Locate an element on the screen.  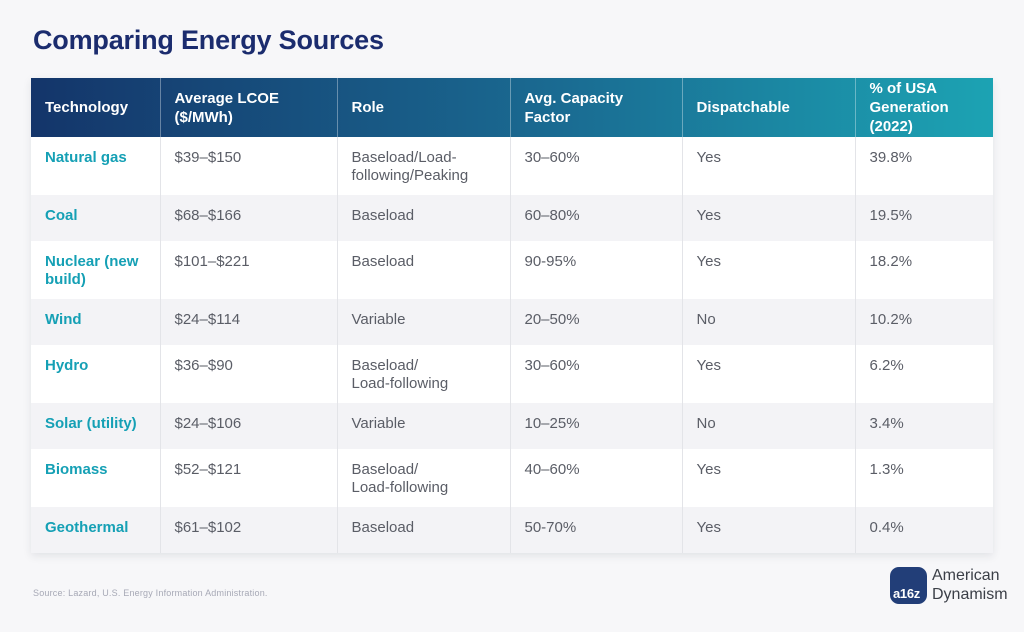
cell-lcoe: $61–$102 is located at coordinates (248, 530).